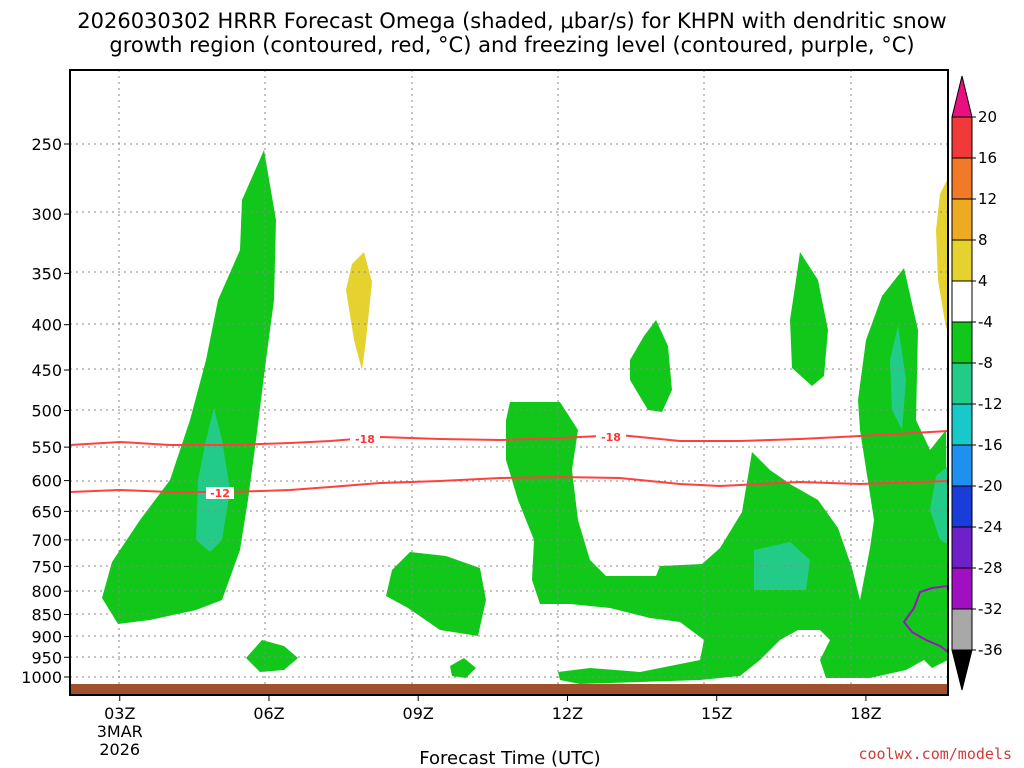 The width and height of the screenshot is (1024, 768). Describe the element at coordinates (990, 445) in the screenshot. I see `colorbar-label: -16` at that location.